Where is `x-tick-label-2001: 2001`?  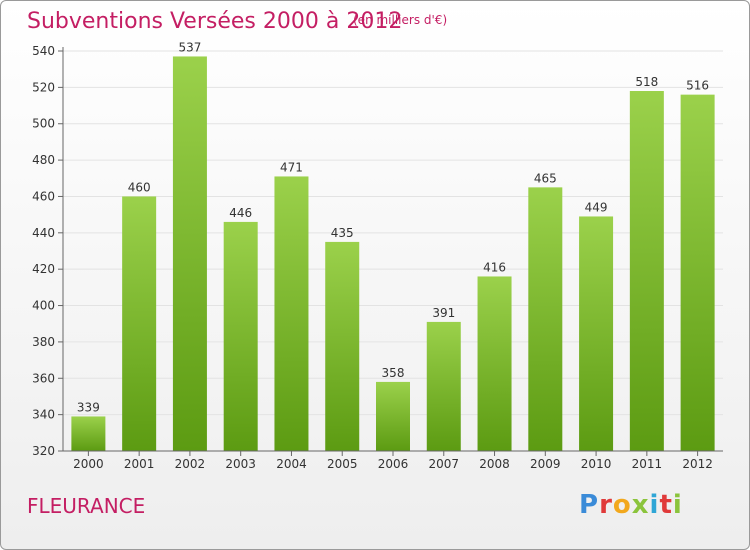
x-tick-label-2001: 2001 is located at coordinates (139, 464).